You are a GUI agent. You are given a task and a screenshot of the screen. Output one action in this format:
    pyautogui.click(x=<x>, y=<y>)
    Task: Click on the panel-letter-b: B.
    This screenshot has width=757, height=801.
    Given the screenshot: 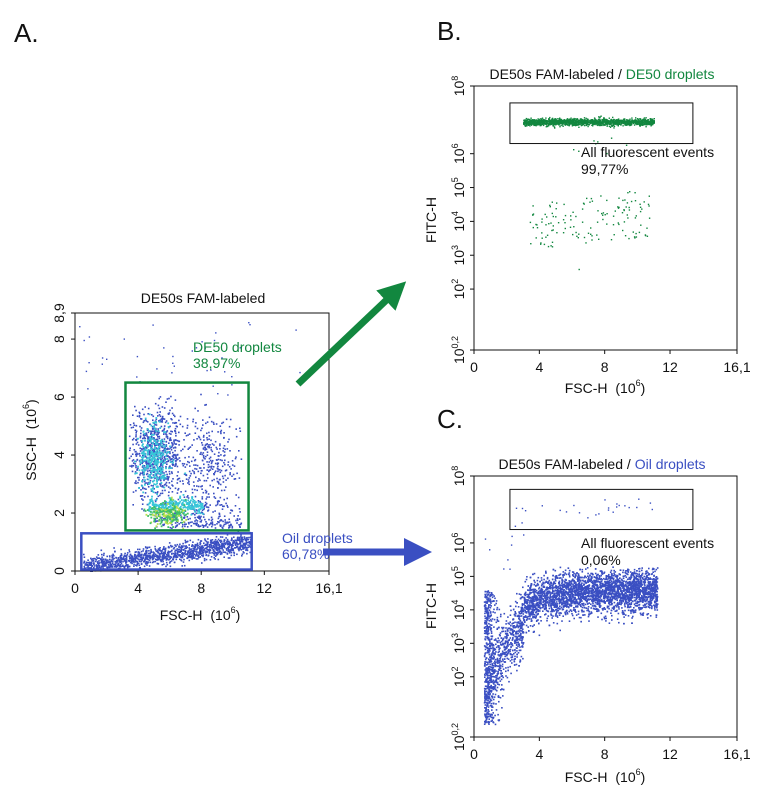 What is the action you would take?
    pyautogui.click(x=449, y=31)
    